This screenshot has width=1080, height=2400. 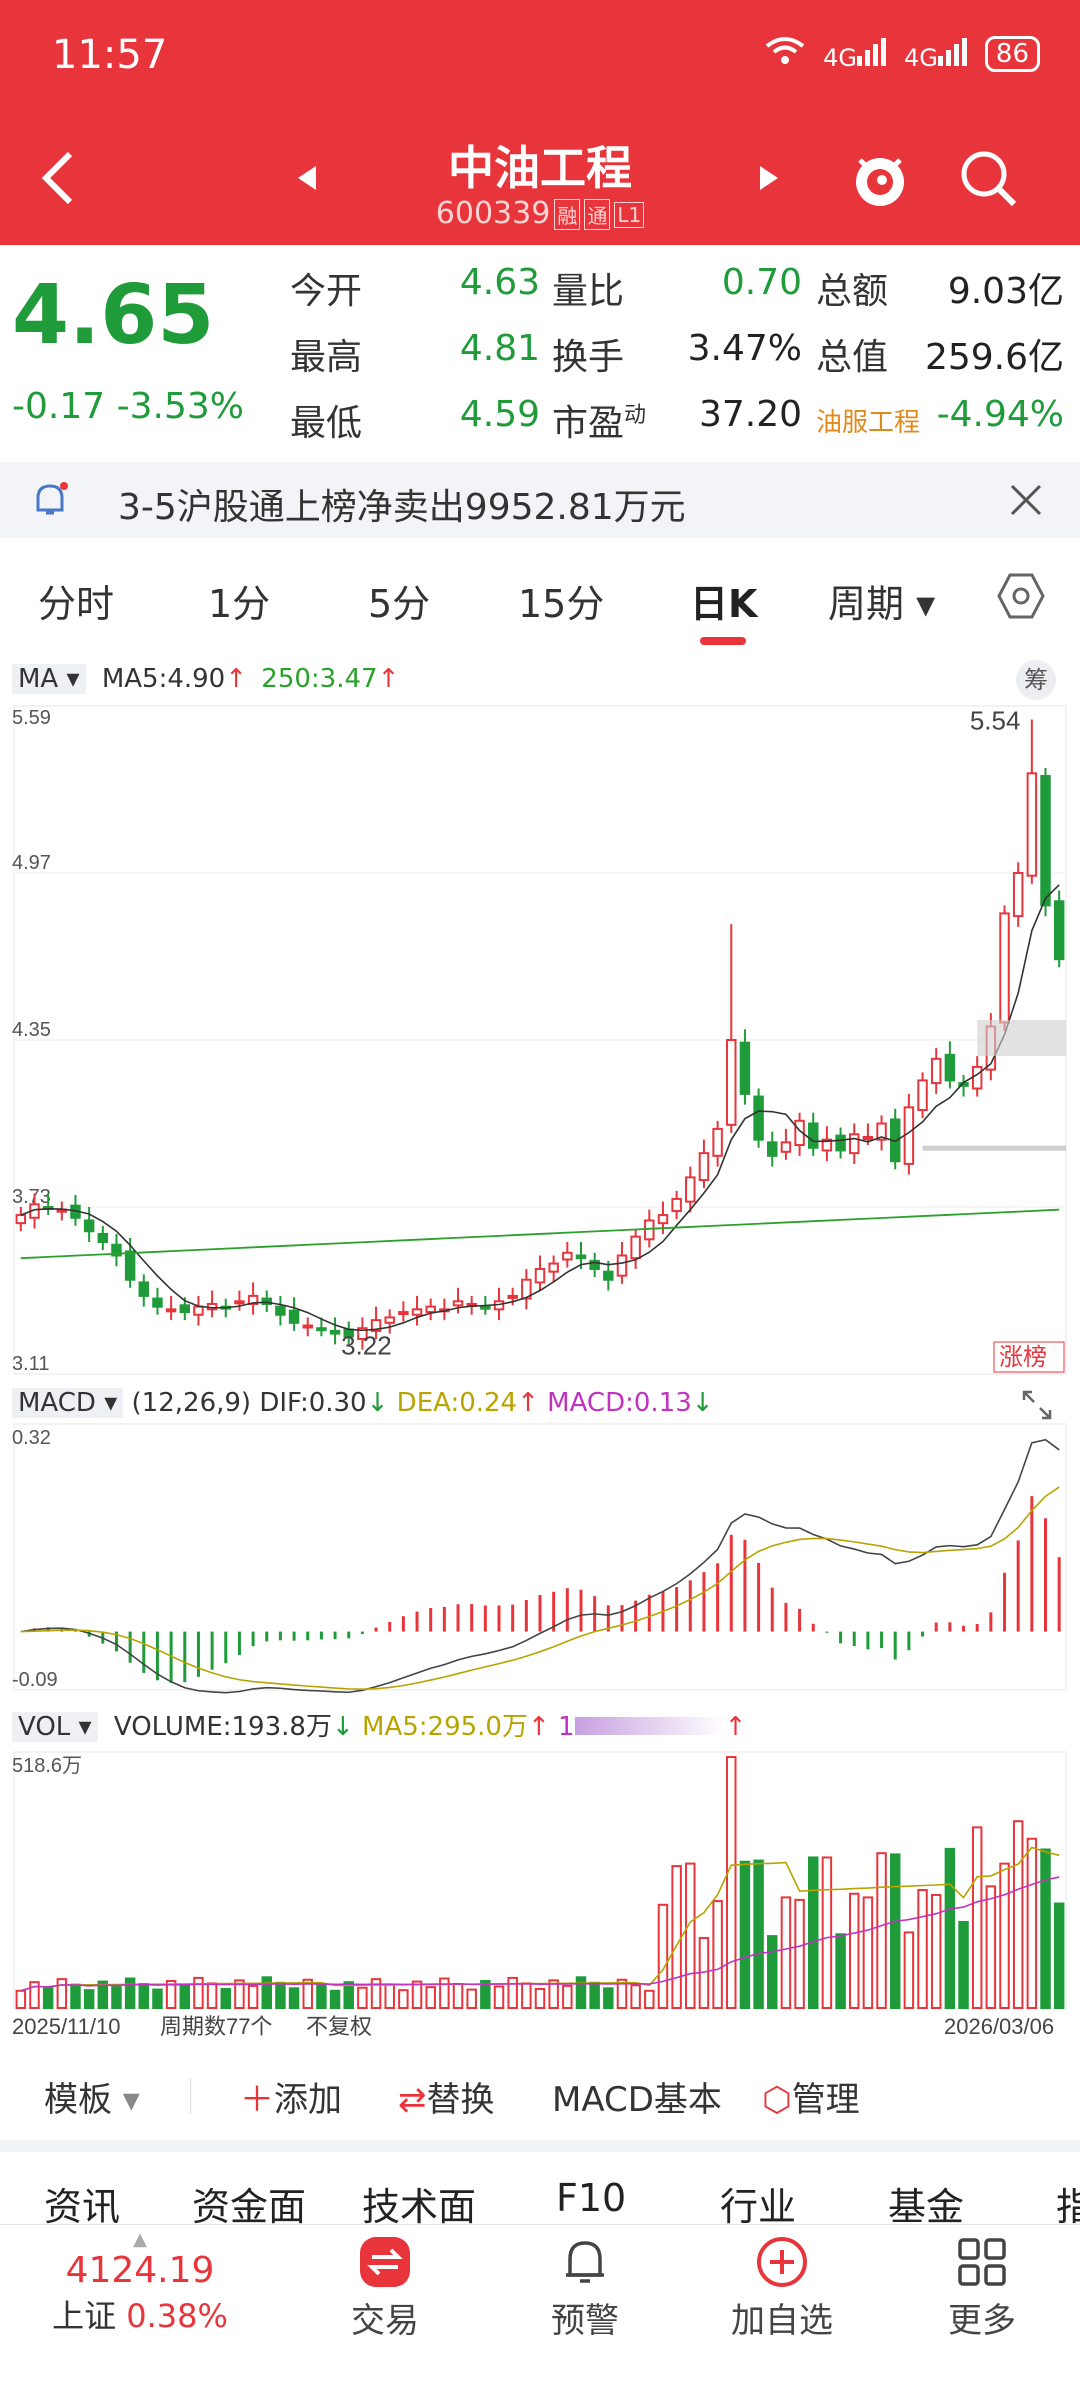 I want to click on status-icons: 4G 4G 86, so click(x=902, y=54).